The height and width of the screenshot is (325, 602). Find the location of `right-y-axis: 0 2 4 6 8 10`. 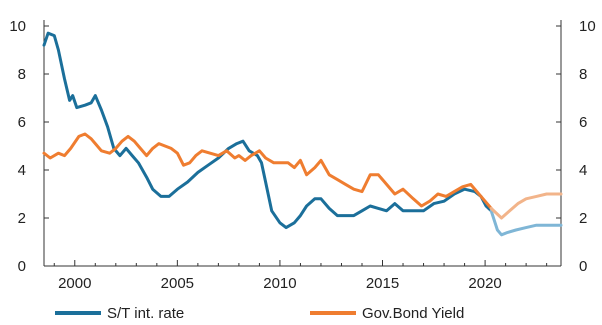

right-y-axis: 0 2 4 6 8 10 is located at coordinates (576, 146).